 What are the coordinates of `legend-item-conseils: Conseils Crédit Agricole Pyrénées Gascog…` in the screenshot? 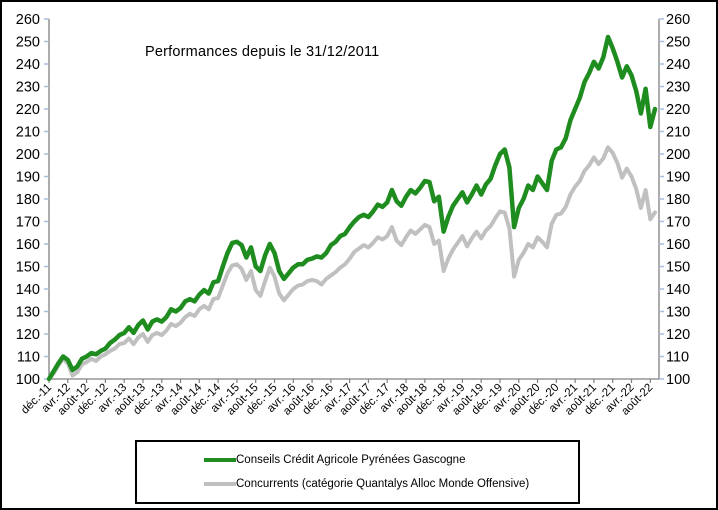 It's located at (357, 460).